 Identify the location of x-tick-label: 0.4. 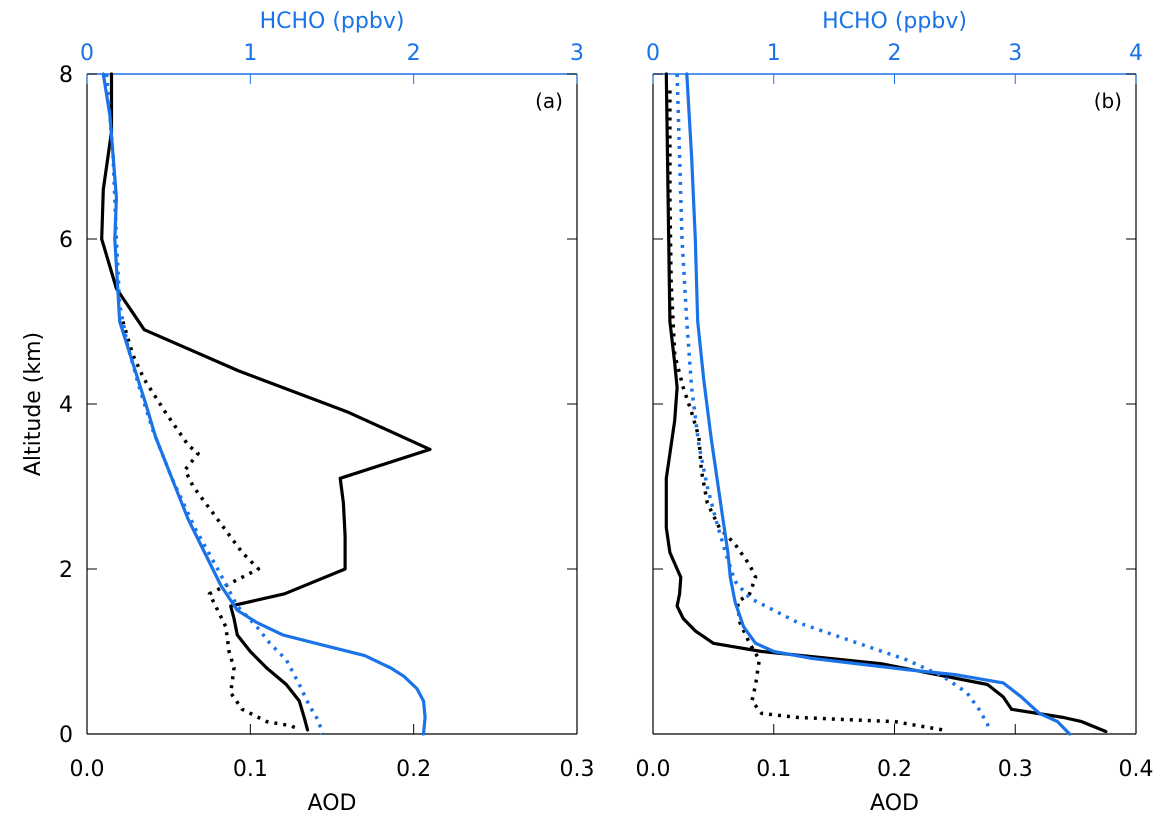
(1136, 769).